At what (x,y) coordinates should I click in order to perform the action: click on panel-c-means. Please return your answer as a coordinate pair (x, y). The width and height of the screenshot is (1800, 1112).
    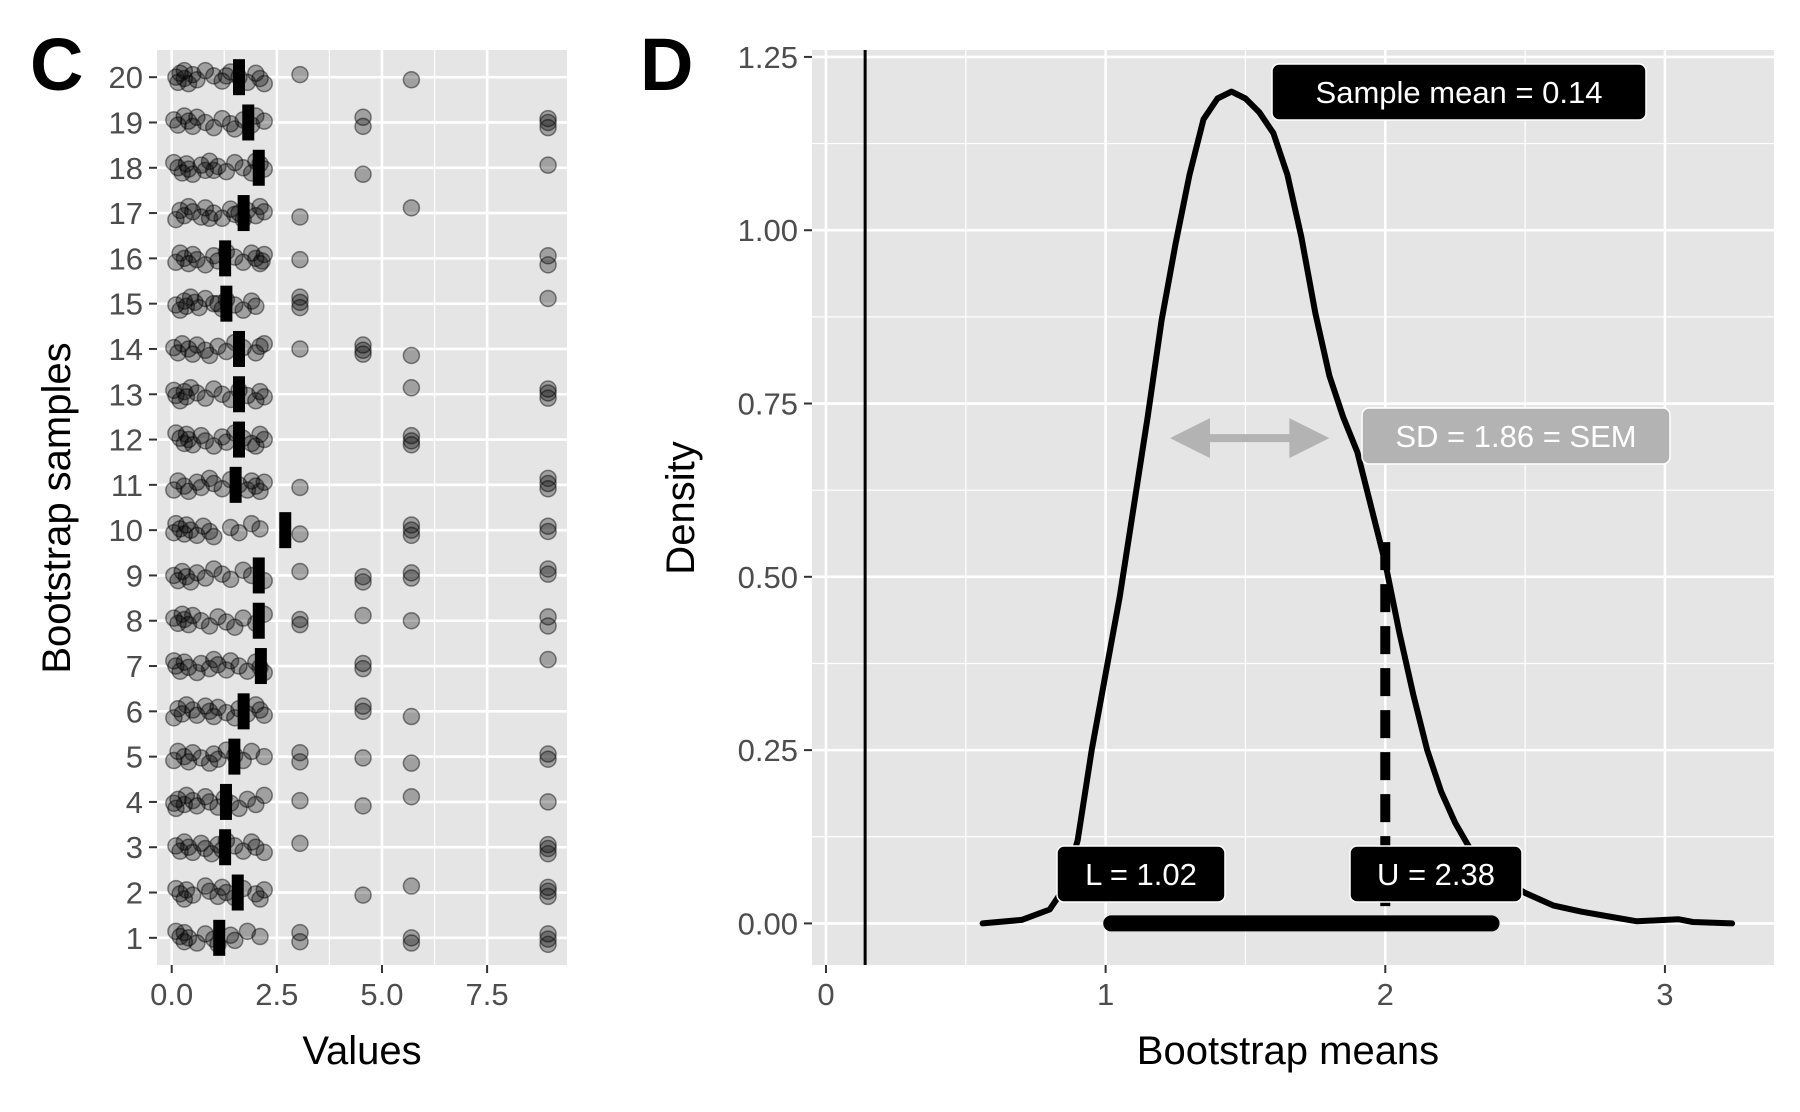
    Looking at the image, I should click on (252, 507).